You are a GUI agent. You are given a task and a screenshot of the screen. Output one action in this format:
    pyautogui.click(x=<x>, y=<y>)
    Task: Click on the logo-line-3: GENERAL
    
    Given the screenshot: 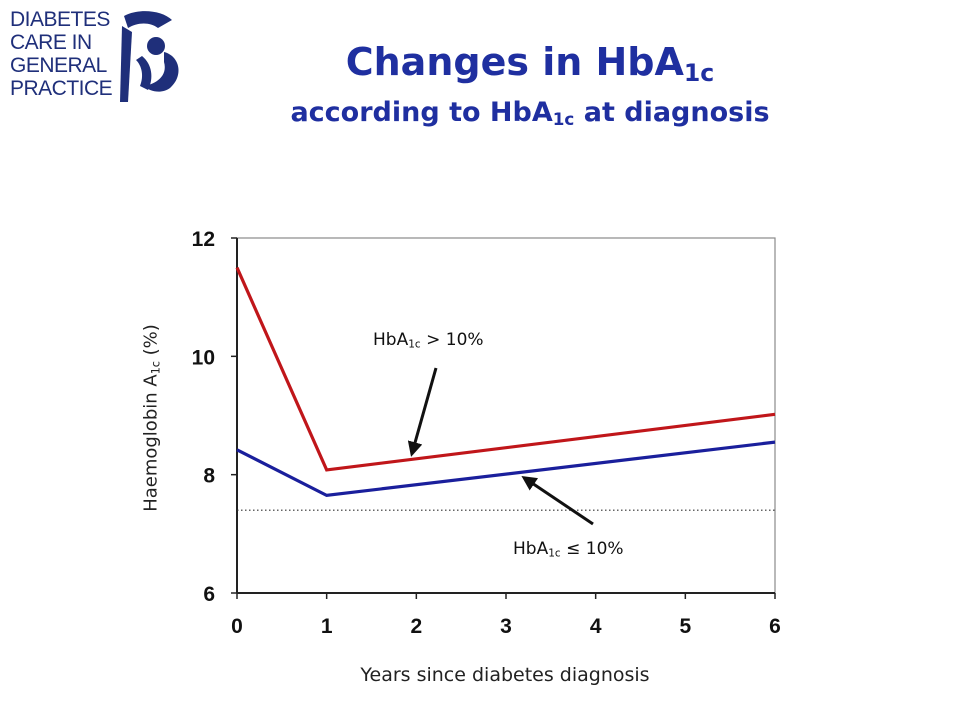 What is the action you would take?
    pyautogui.click(x=58, y=65)
    